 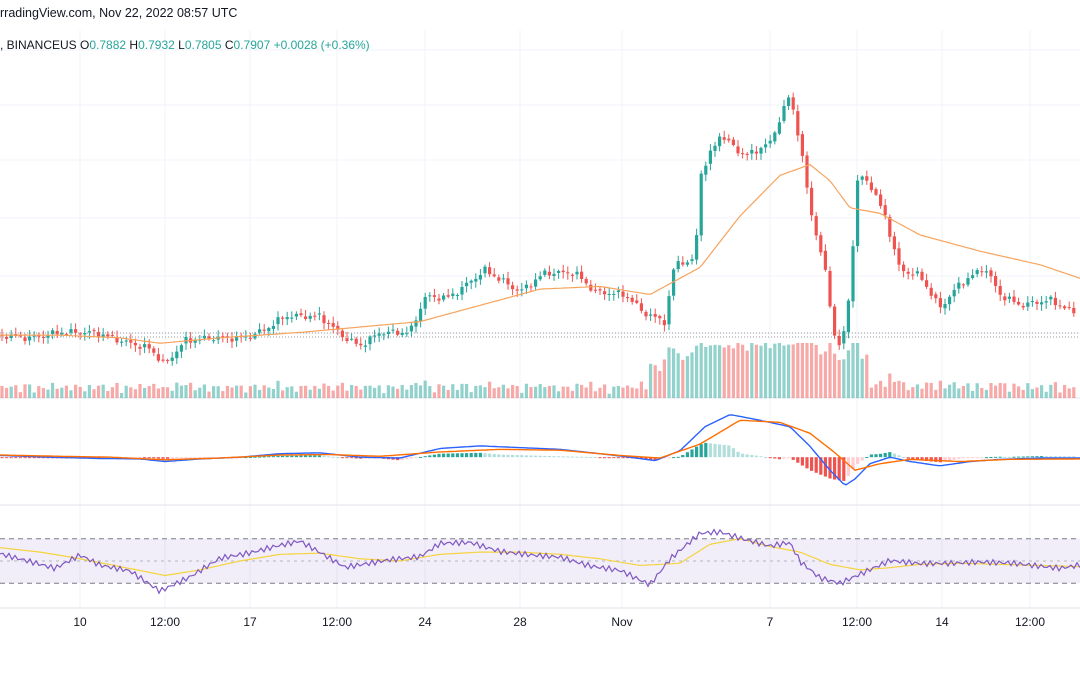 I want to click on high-value: 0.7932, so click(x=156, y=45).